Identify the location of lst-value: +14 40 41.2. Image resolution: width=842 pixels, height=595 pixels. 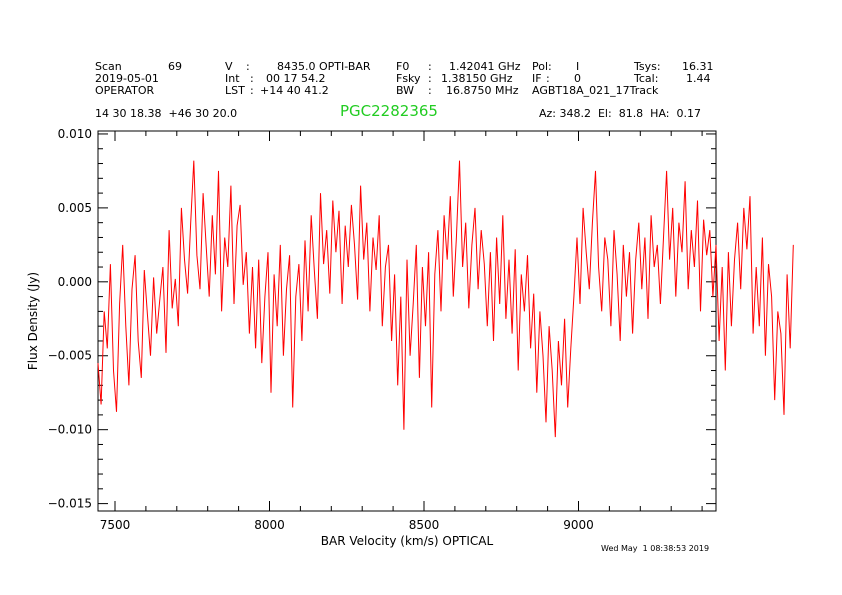
(294, 90).